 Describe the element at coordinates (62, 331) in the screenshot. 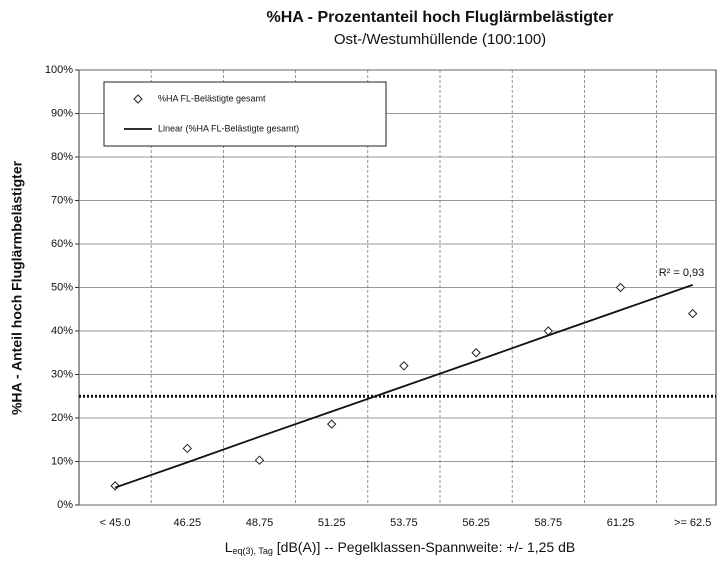

I see `y-tick-label: 40%` at that location.